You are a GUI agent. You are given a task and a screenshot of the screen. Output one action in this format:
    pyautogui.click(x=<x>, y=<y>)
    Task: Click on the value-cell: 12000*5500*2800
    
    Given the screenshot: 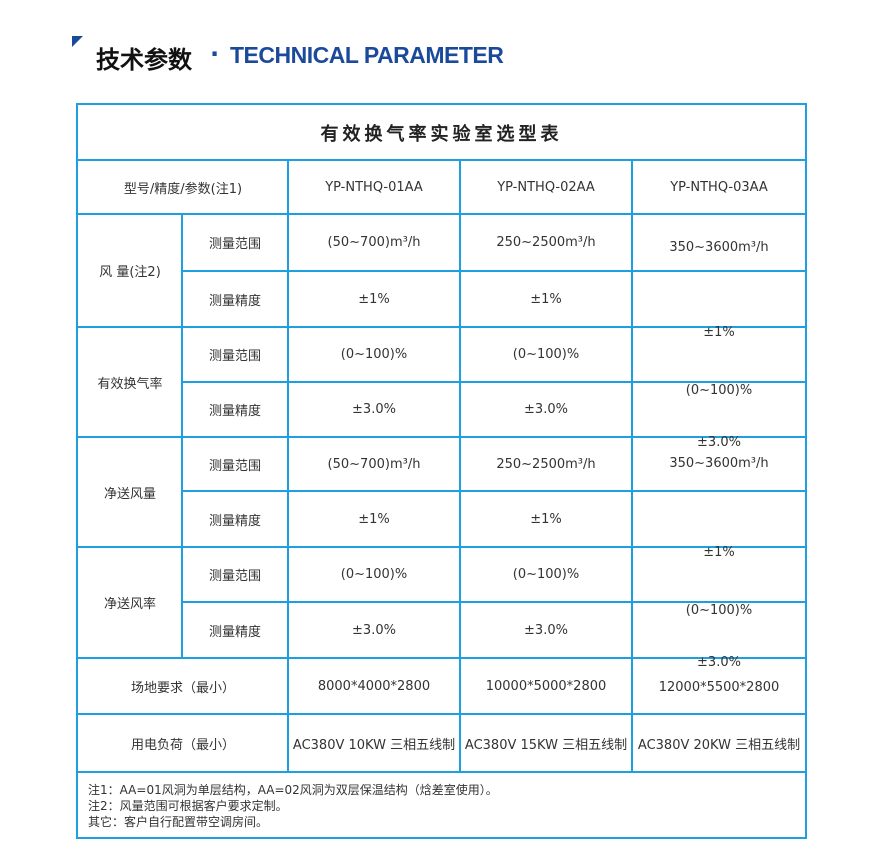 What is the action you would take?
    pyautogui.click(x=719, y=687)
    